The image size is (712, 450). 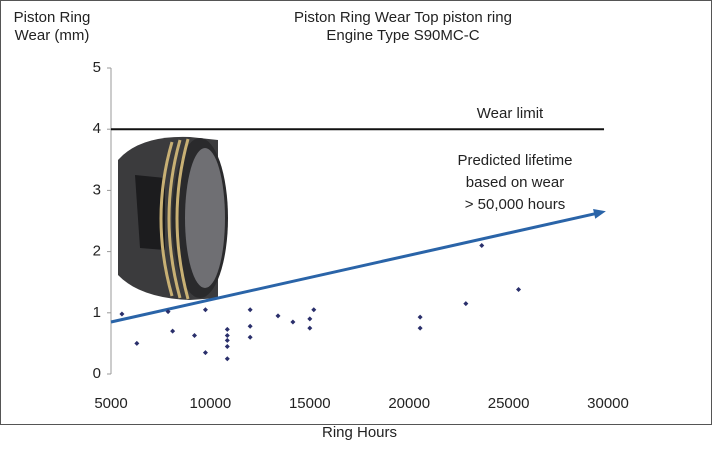 What do you see at coordinates (310, 403) in the screenshot?
I see `x-tick-label: 15000` at bounding box center [310, 403].